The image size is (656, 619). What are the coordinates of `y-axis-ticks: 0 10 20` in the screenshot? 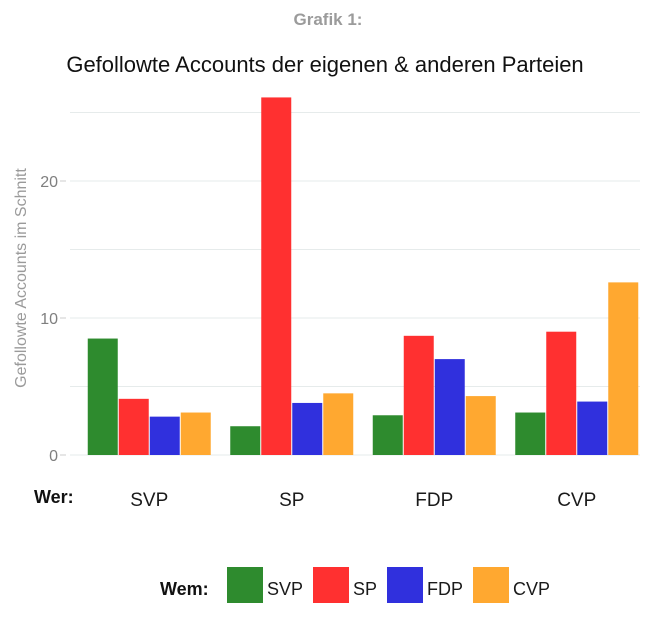 It's located at (53, 319).